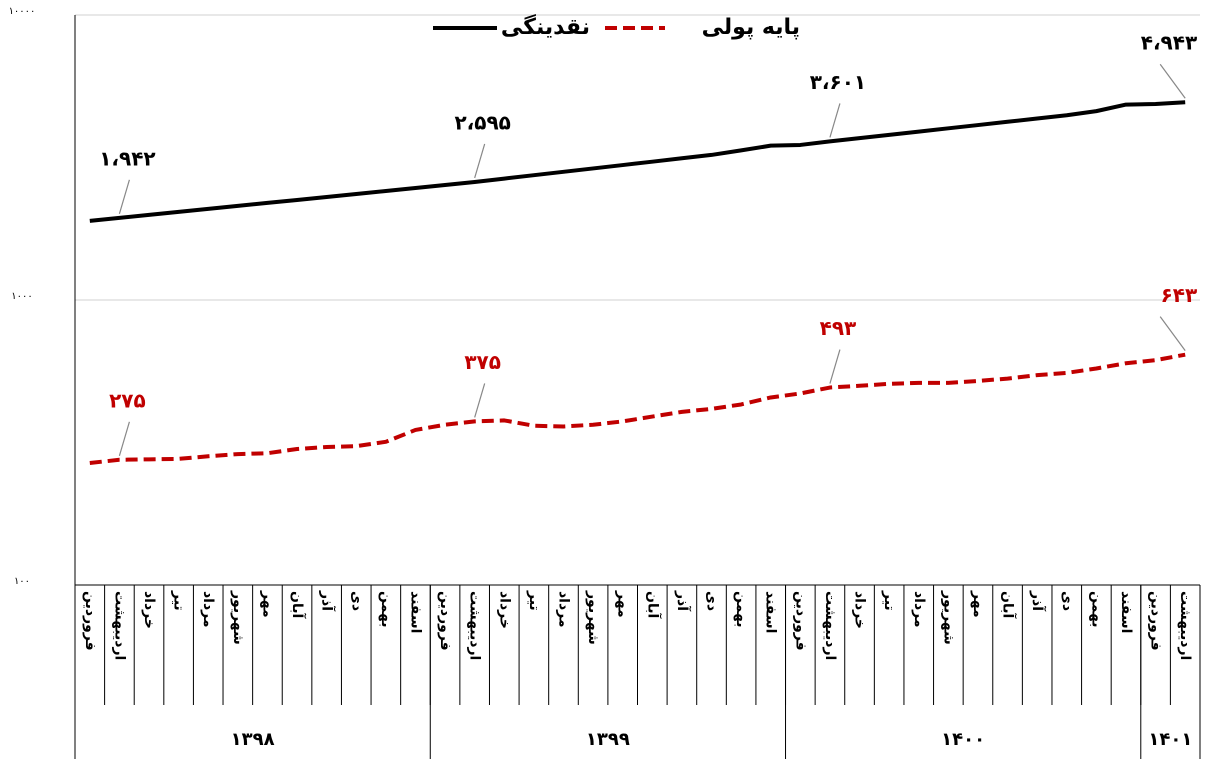 This screenshot has height=759, width=1206. I want to click on data-label: ۴،۹۴۳, so click(1169, 43).